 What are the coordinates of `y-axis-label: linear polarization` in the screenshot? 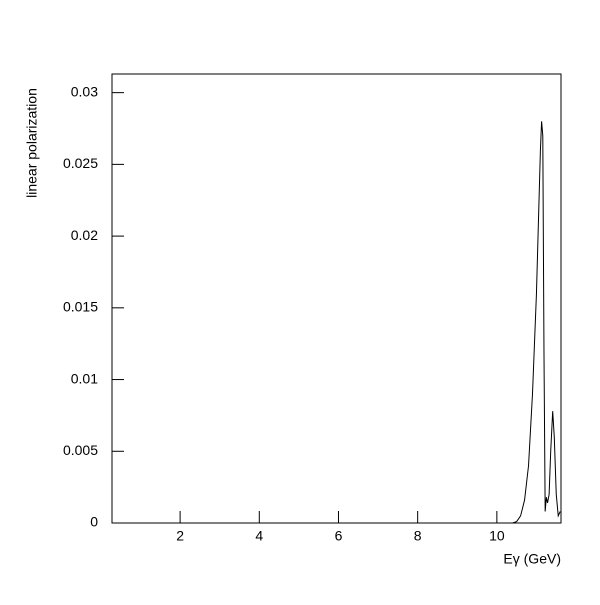 It's located at (32, 143).